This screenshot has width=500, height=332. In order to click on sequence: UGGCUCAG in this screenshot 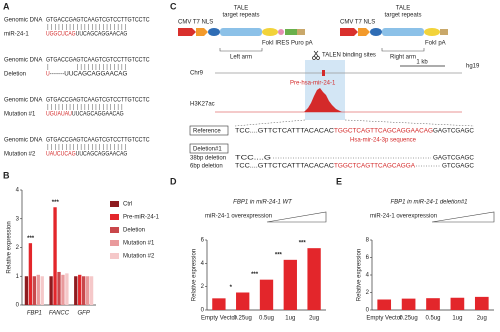, I will do `click(61, 35)`.